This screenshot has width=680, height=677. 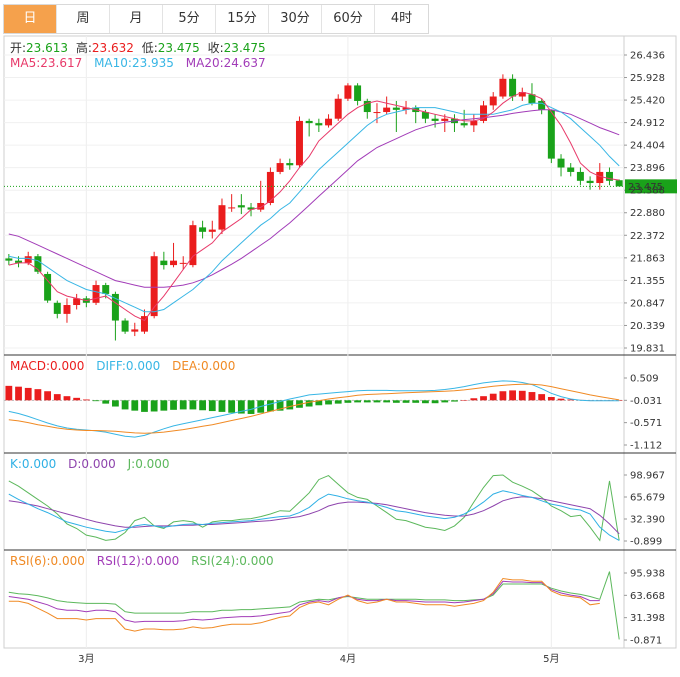 I want to click on j-value: 0.000, so click(x=152, y=464).